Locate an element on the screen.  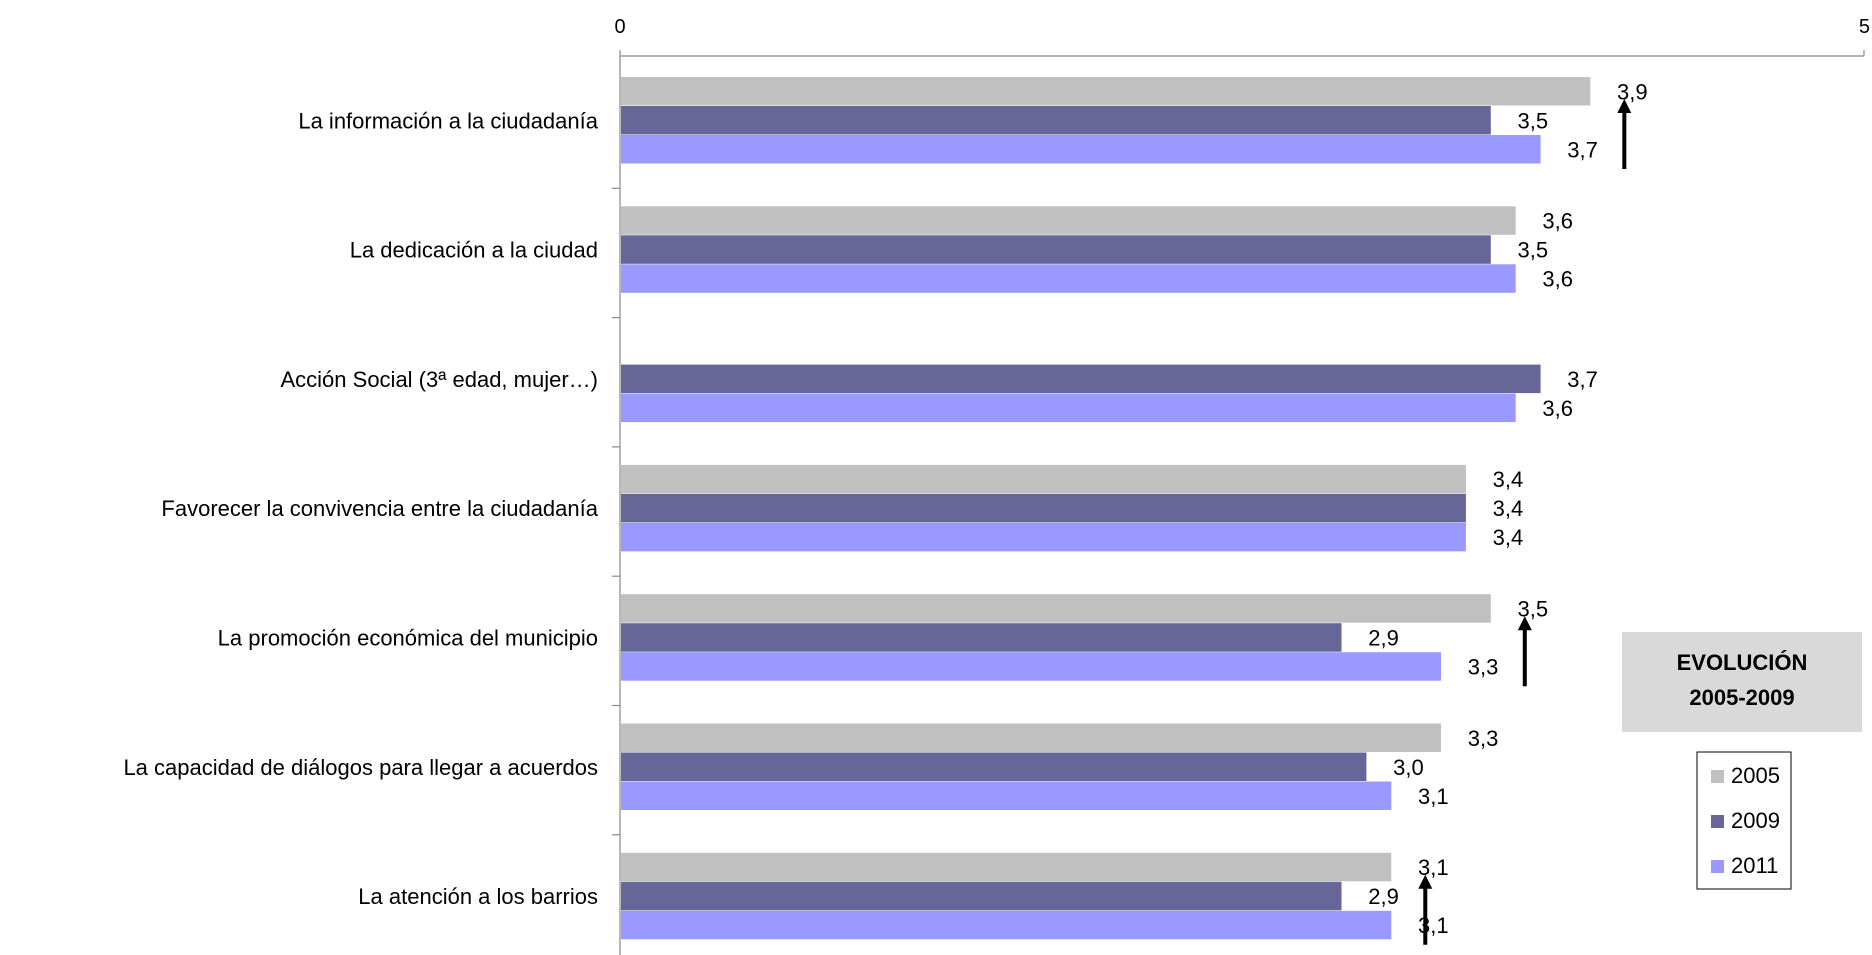
legend-label-2009: 2009 is located at coordinates (1755, 820).